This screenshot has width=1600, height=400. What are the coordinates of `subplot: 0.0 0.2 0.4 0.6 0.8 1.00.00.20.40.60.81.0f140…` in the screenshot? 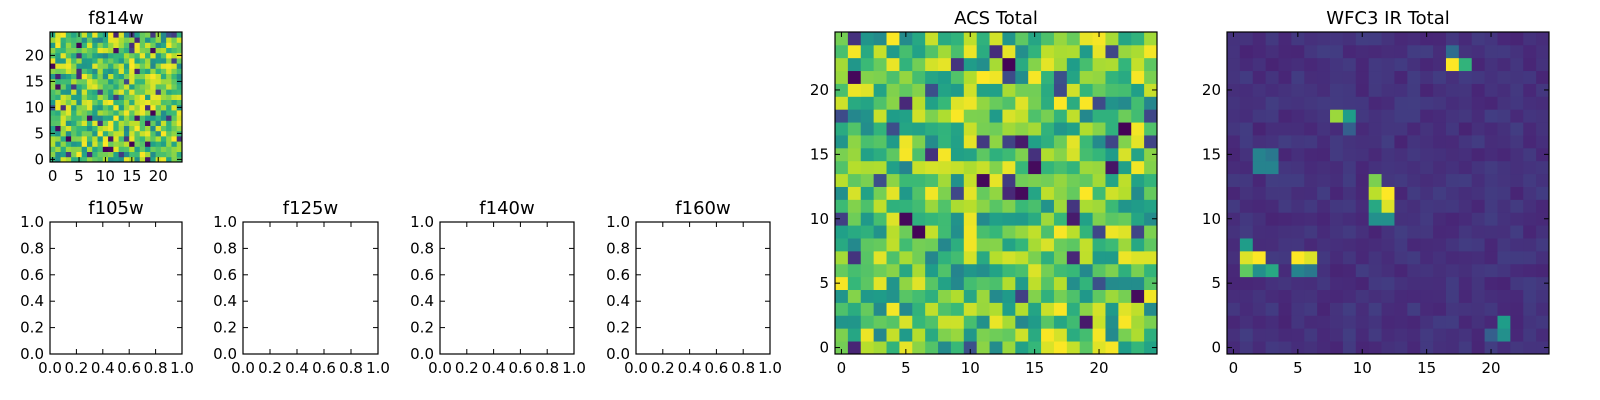 It's located at (498, 287).